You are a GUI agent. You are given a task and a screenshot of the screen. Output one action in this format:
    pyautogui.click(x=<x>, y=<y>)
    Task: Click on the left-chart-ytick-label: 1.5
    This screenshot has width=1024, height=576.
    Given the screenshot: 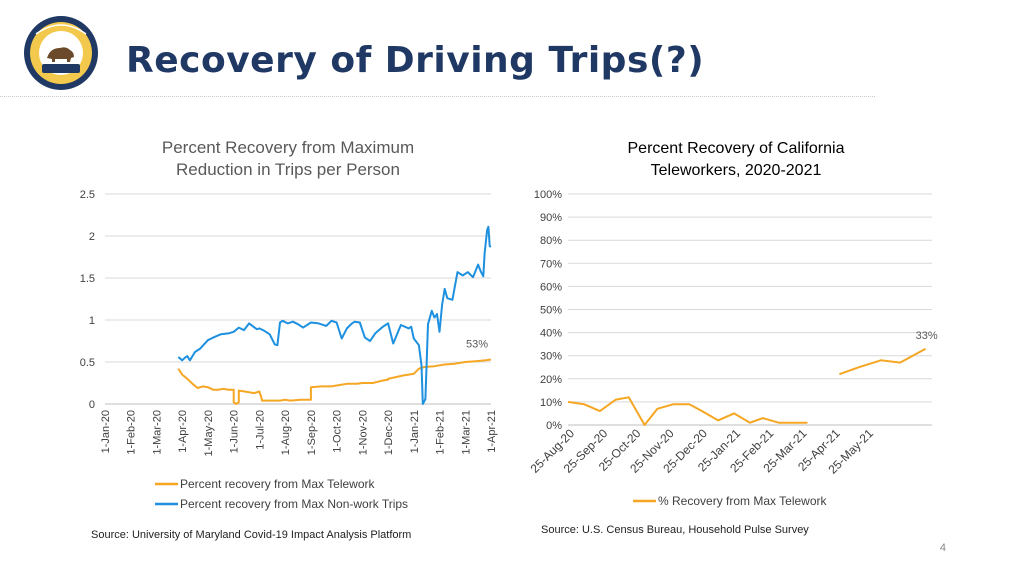 What is the action you would take?
    pyautogui.click(x=87, y=279)
    